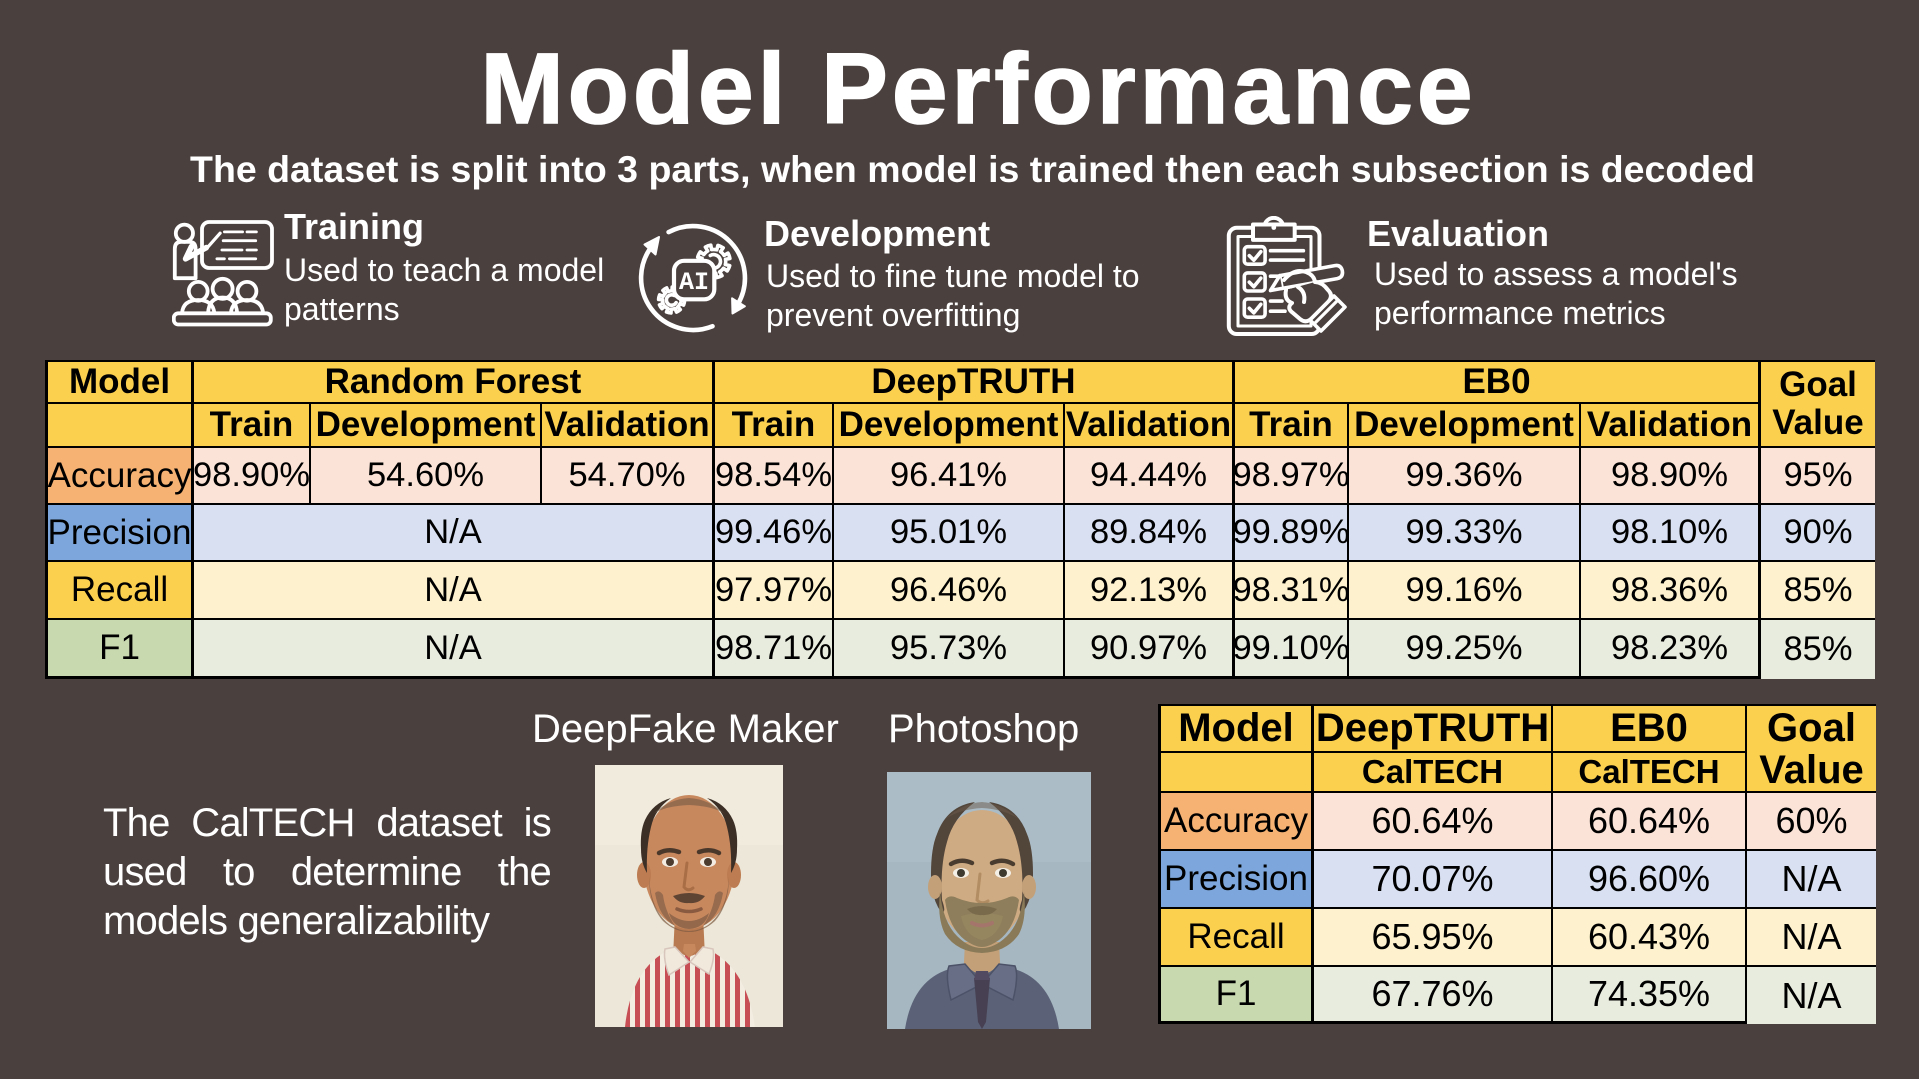  What do you see at coordinates (694, 282) in the screenshot?
I see `svg-text: AI` at bounding box center [694, 282].